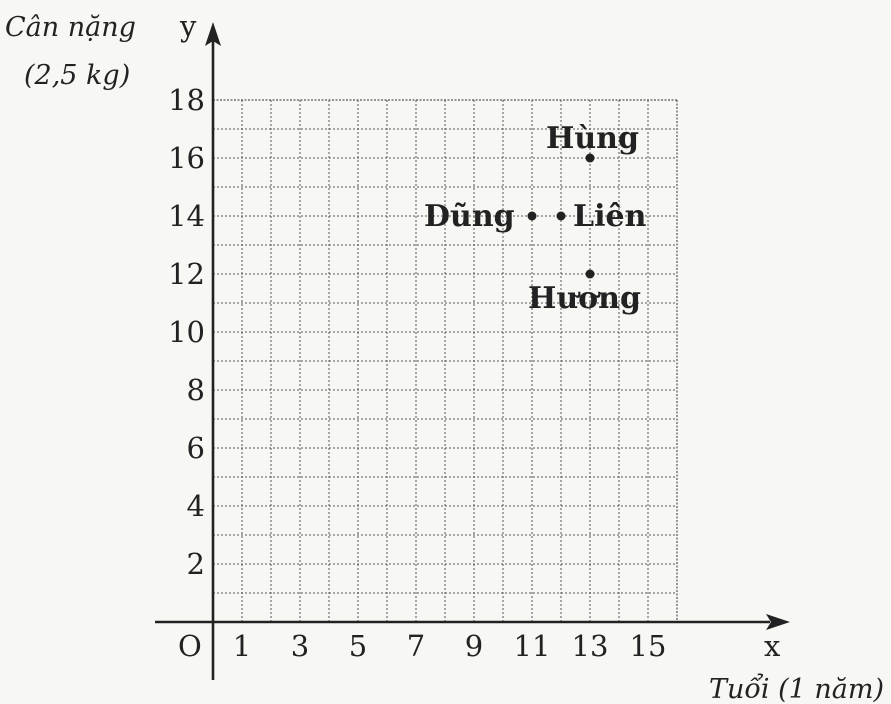 The height and width of the screenshot is (704, 891). What do you see at coordinates (188, 26) in the screenshot?
I see `y-axis-variable: y` at bounding box center [188, 26].